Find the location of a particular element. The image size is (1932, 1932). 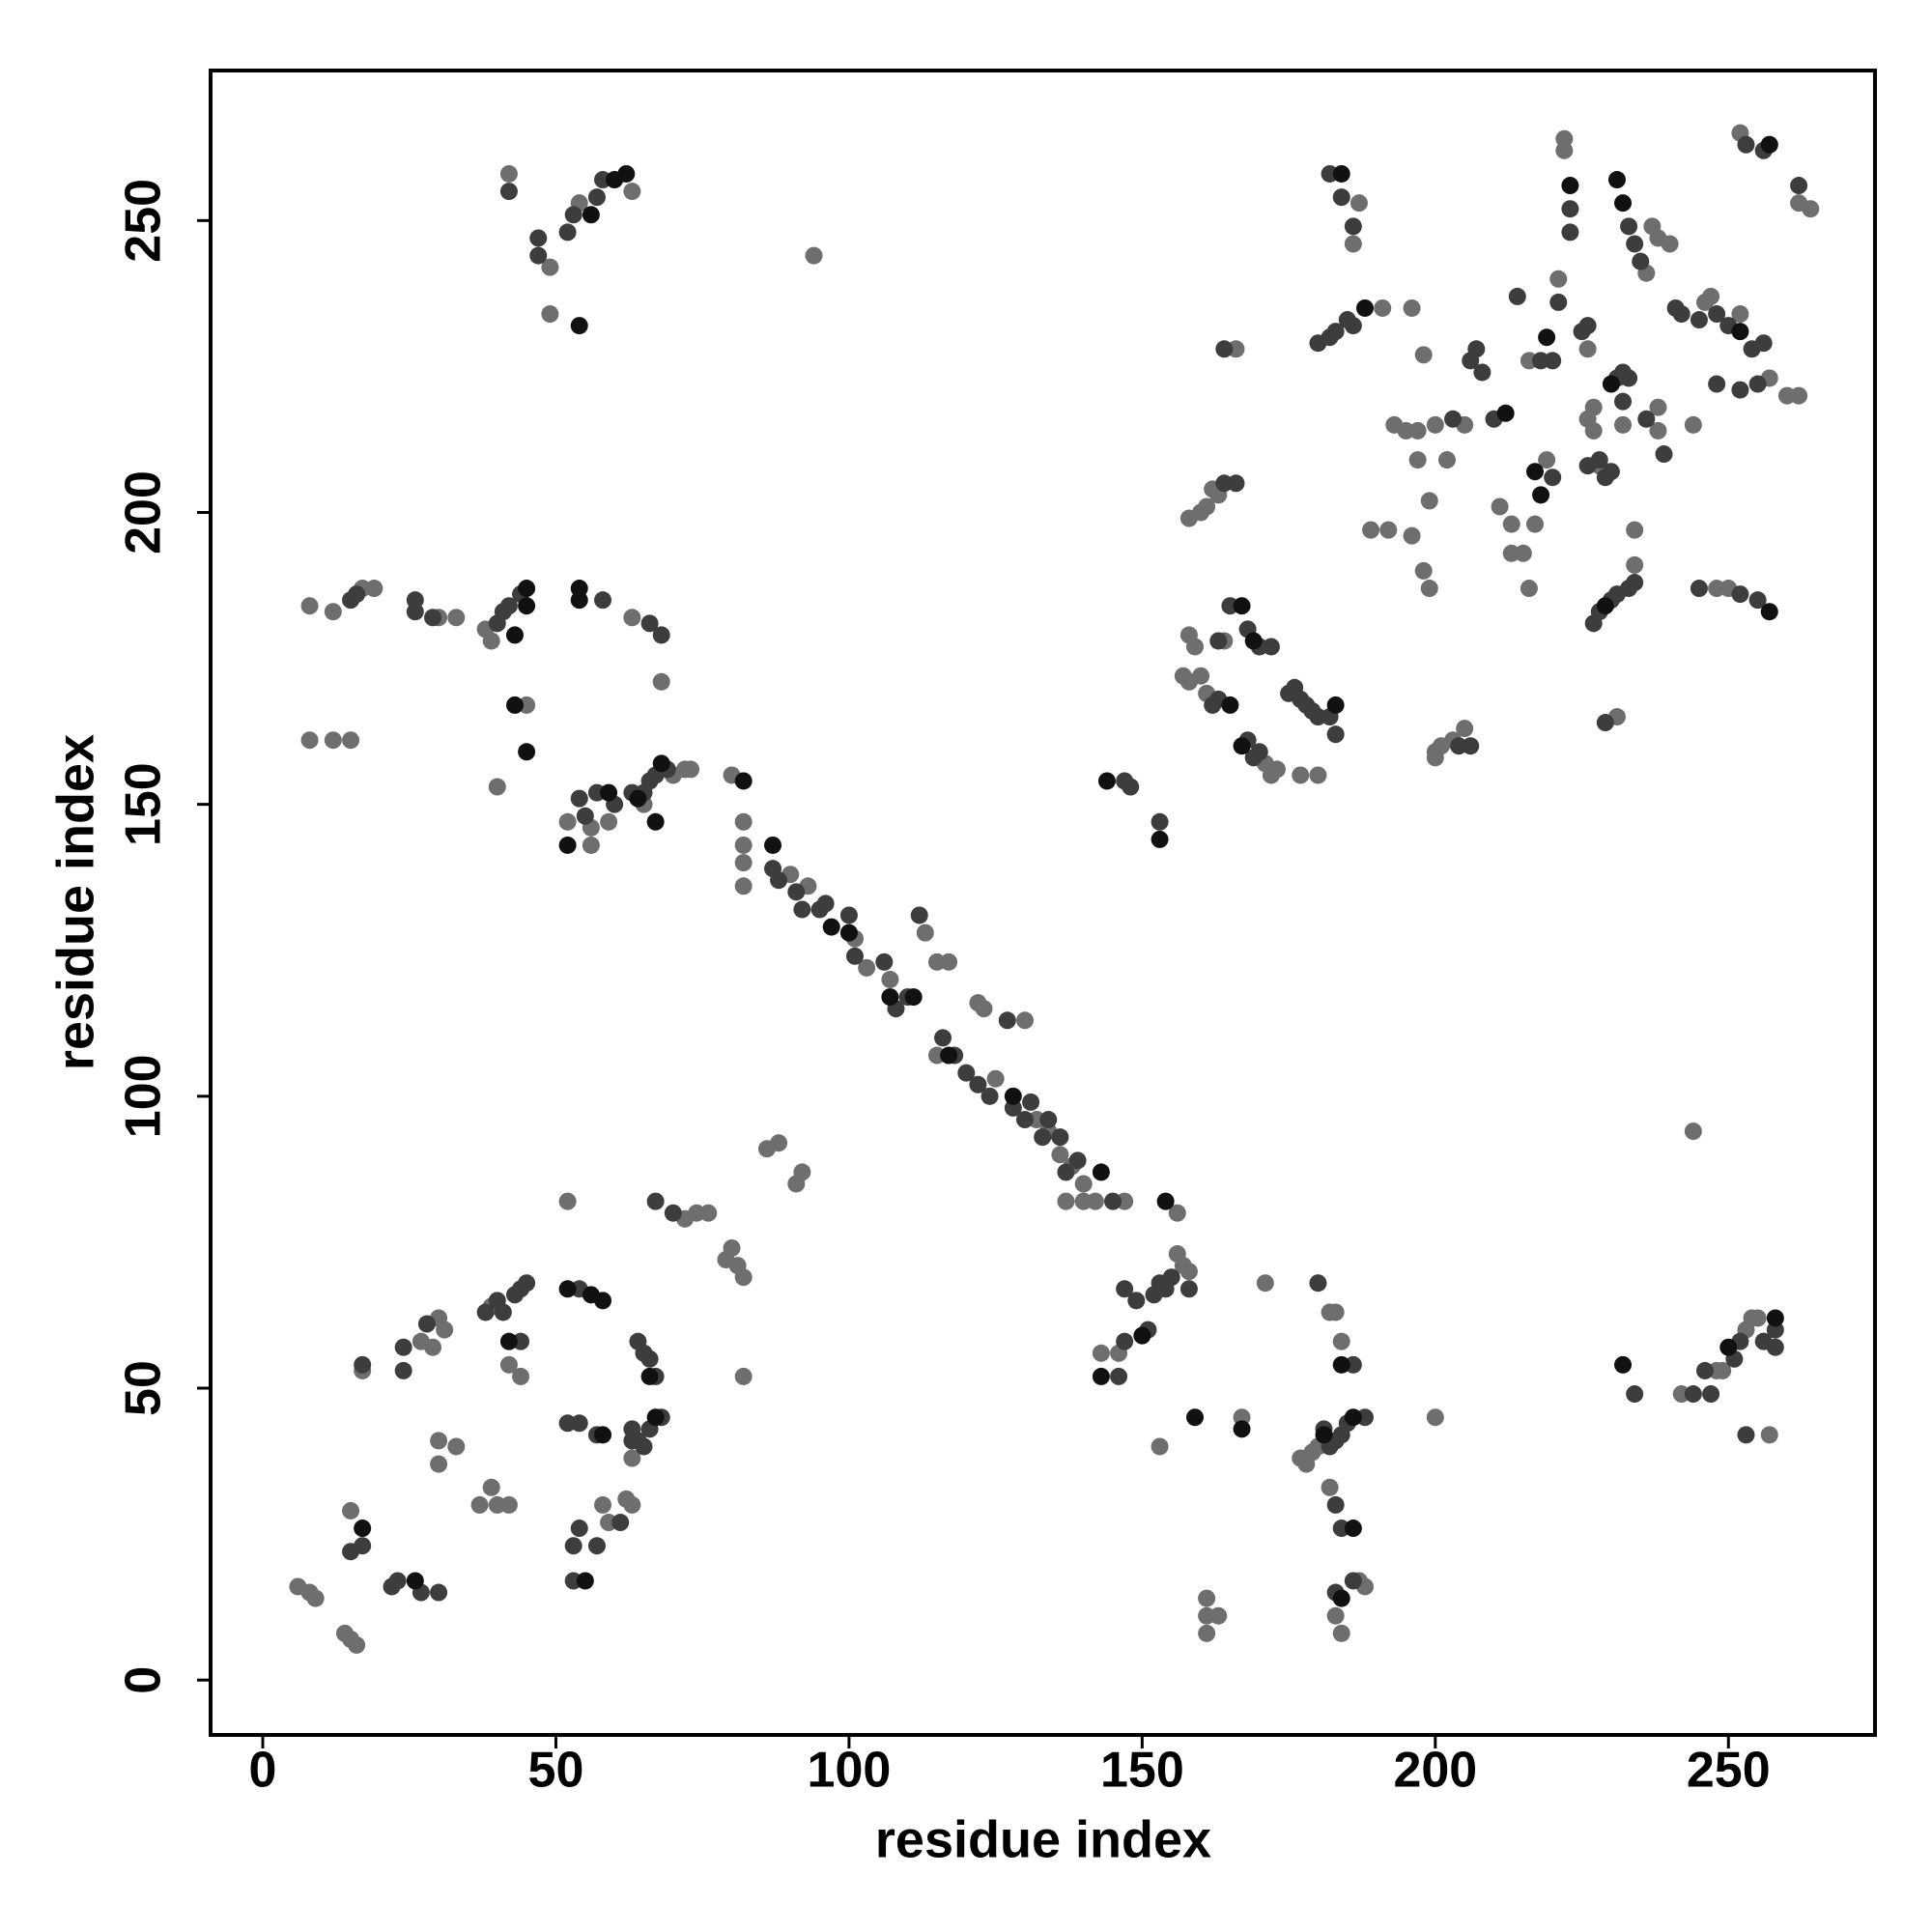

x-tick-label: 50 is located at coordinates (556, 1771).